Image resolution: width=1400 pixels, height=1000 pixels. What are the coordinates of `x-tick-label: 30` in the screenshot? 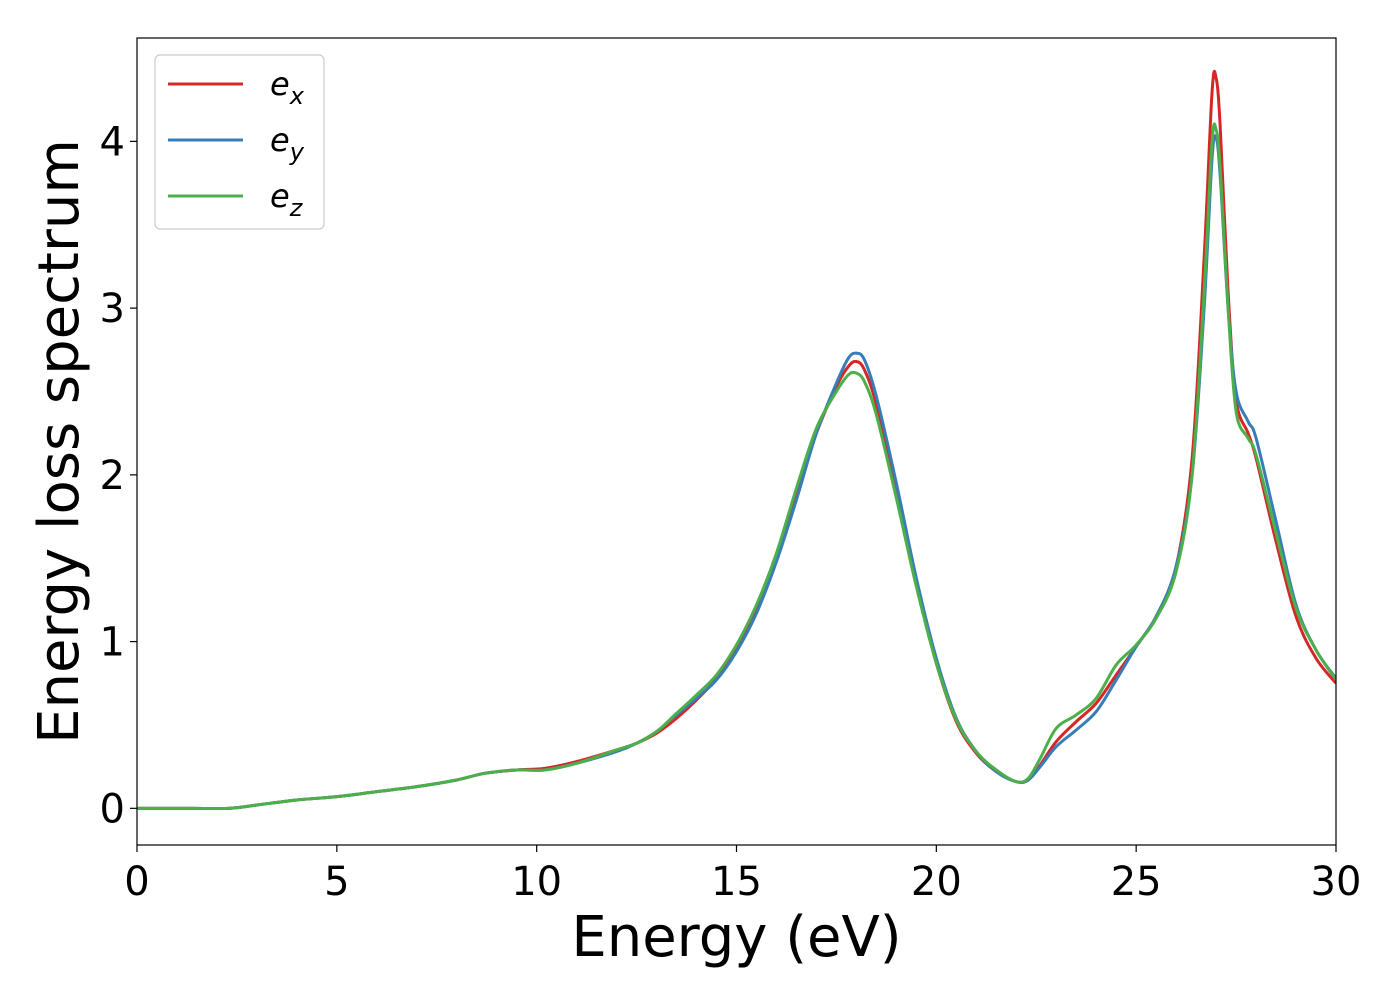 It's located at (1336, 882).